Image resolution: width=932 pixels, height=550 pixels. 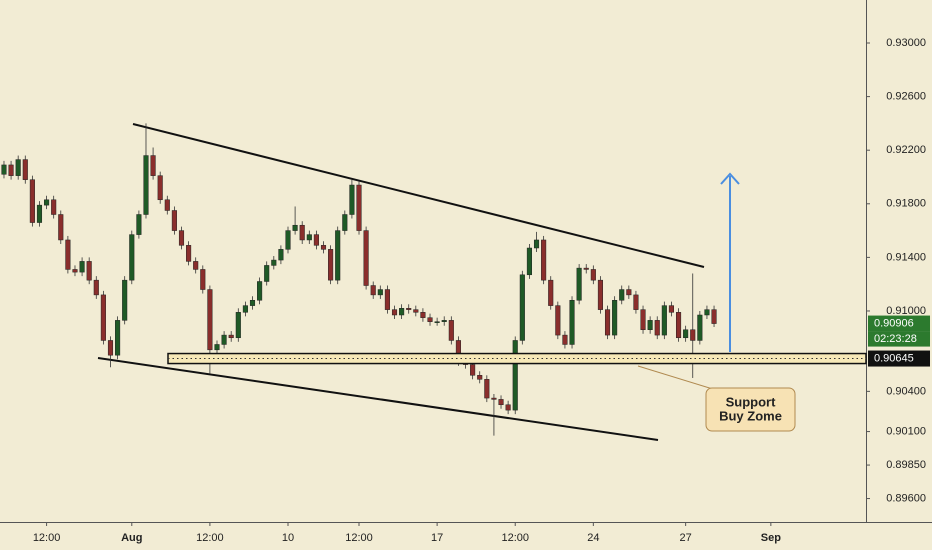 I want to click on target-arrow-head, so click(x=730, y=178).